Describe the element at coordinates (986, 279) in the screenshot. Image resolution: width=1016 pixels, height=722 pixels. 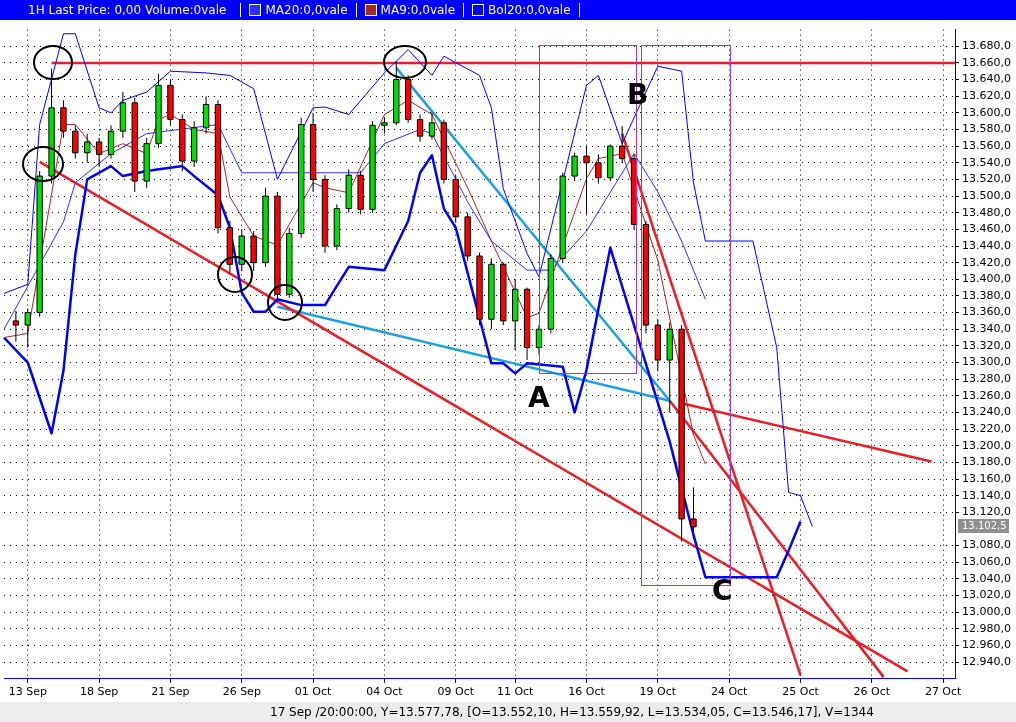
I see `y-tick-label: 13.400,0` at that location.